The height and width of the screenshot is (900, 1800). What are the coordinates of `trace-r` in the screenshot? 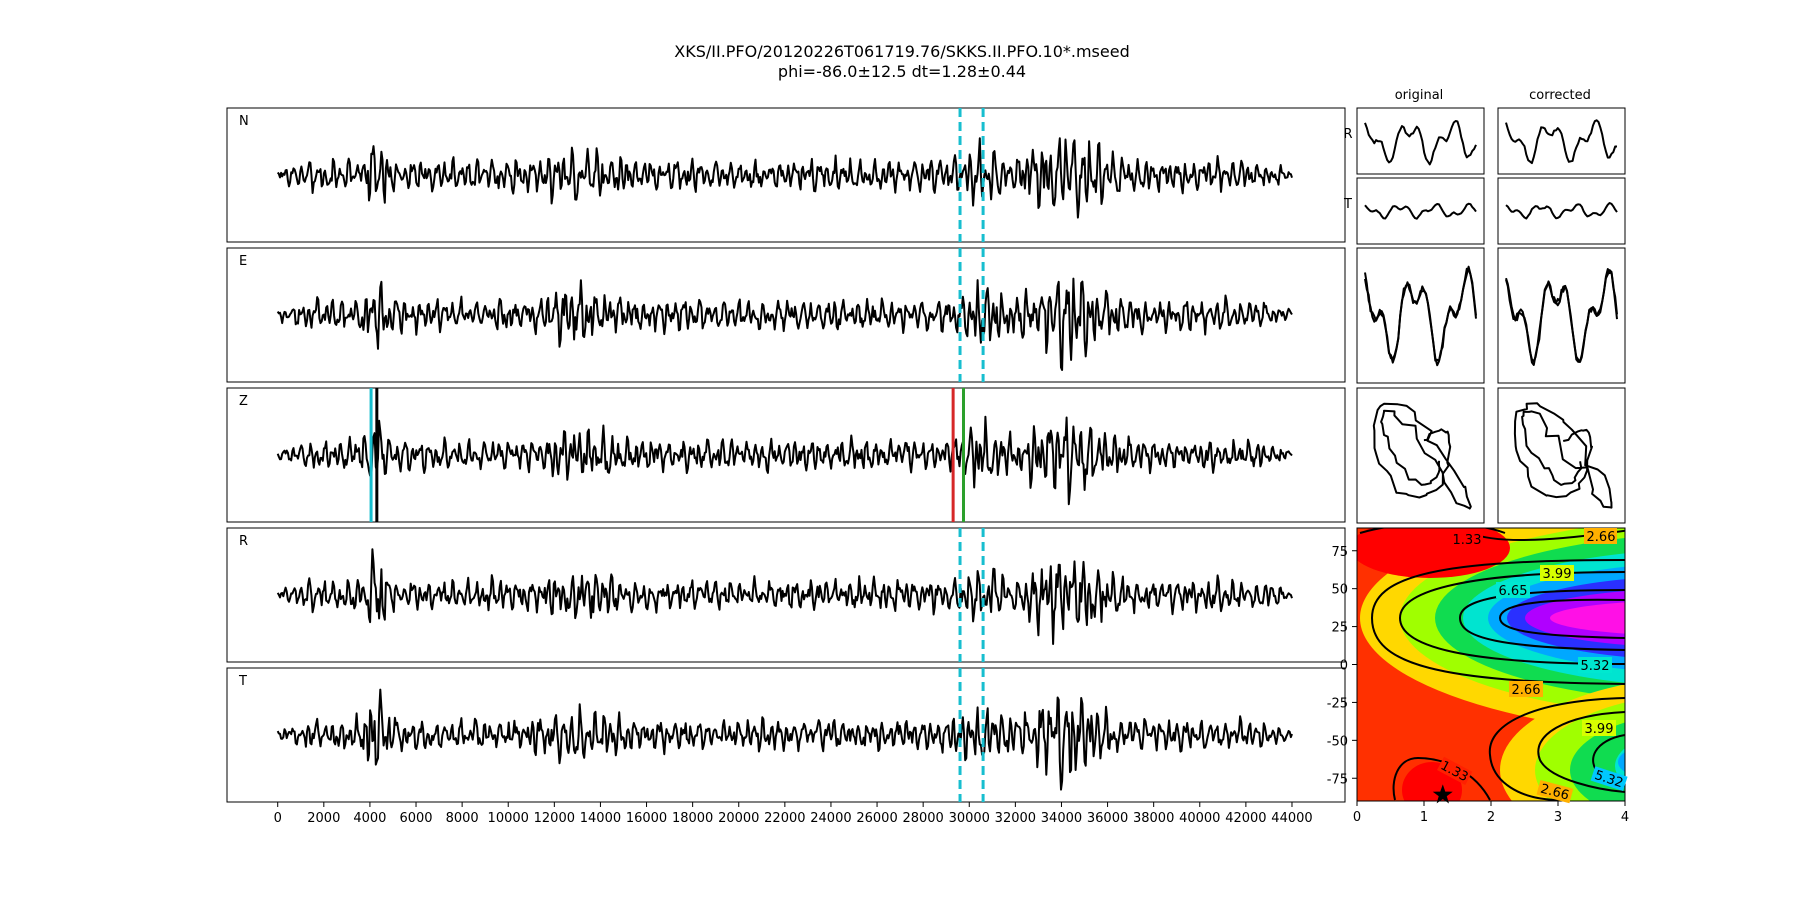 It's located at (784, 596).